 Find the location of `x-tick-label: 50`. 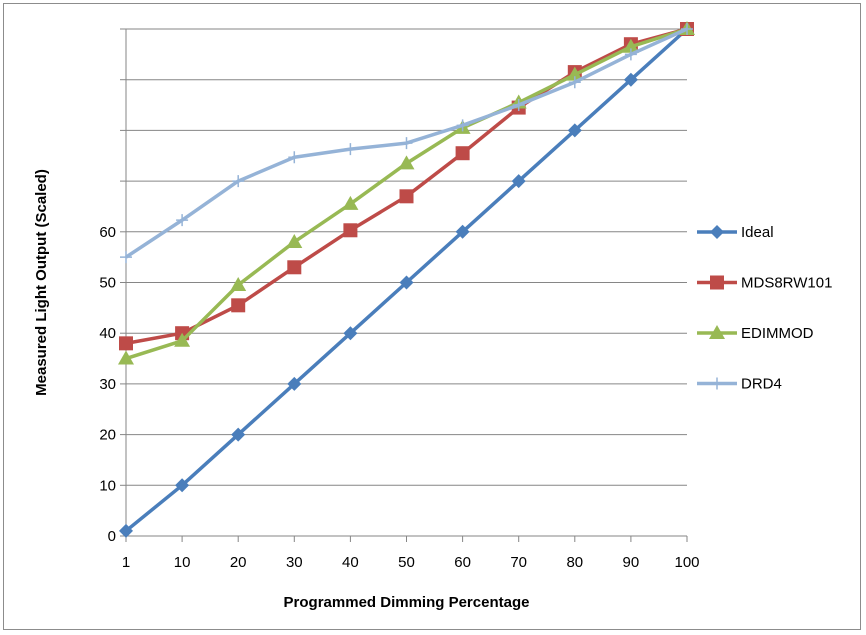

x-tick-label: 50 is located at coordinates (406, 562).